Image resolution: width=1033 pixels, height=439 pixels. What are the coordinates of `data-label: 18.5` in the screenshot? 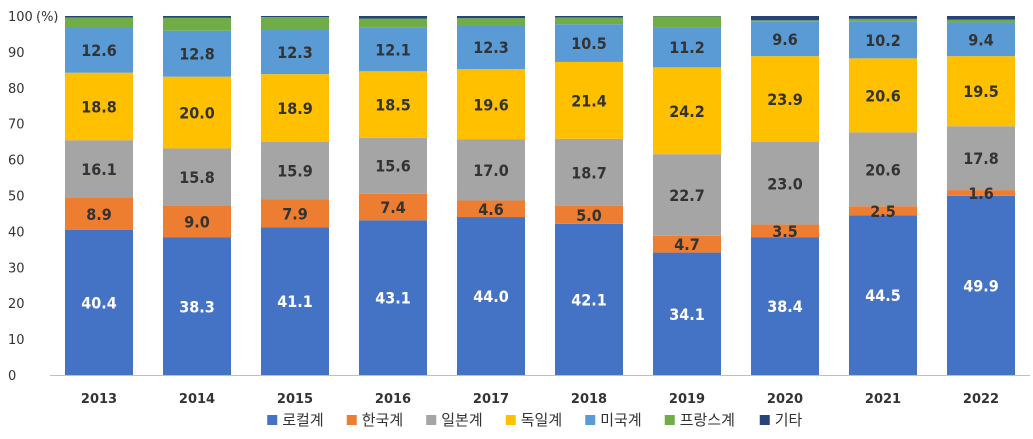 It's located at (393, 104).